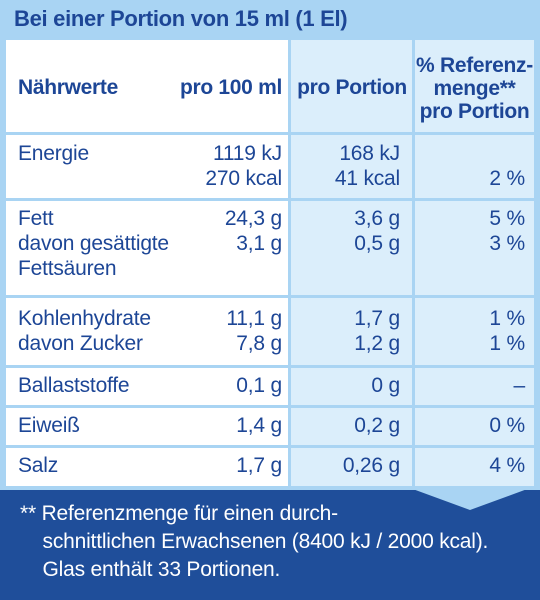  Describe the element at coordinates (507, 178) in the screenshot. I see `energy-reference: 2 %` at that location.